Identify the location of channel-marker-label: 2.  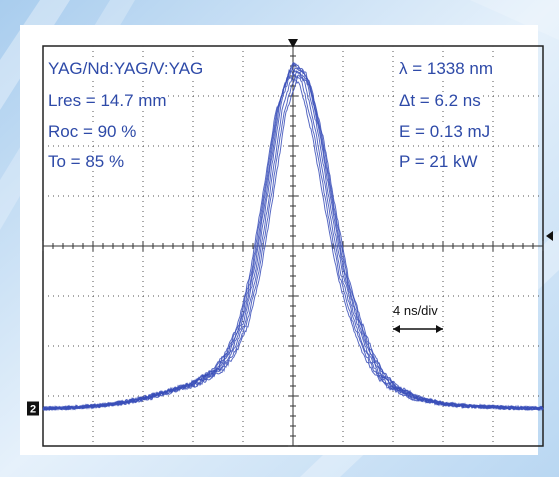
(33, 410).